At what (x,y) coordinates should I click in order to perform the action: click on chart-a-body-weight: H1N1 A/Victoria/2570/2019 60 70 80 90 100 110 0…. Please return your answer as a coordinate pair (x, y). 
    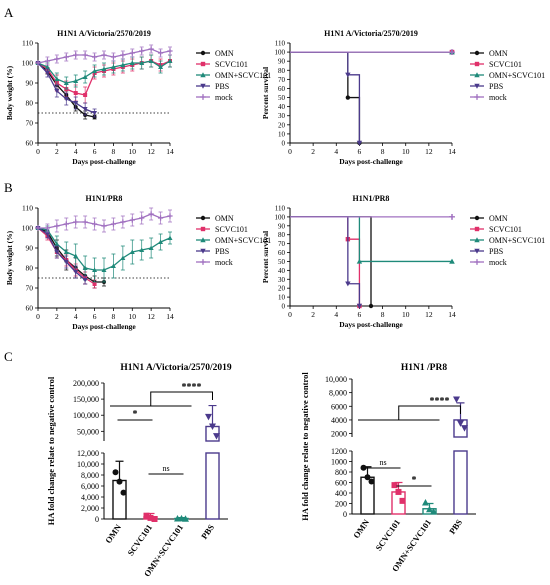
    Looking at the image, I should click on (138, 97).